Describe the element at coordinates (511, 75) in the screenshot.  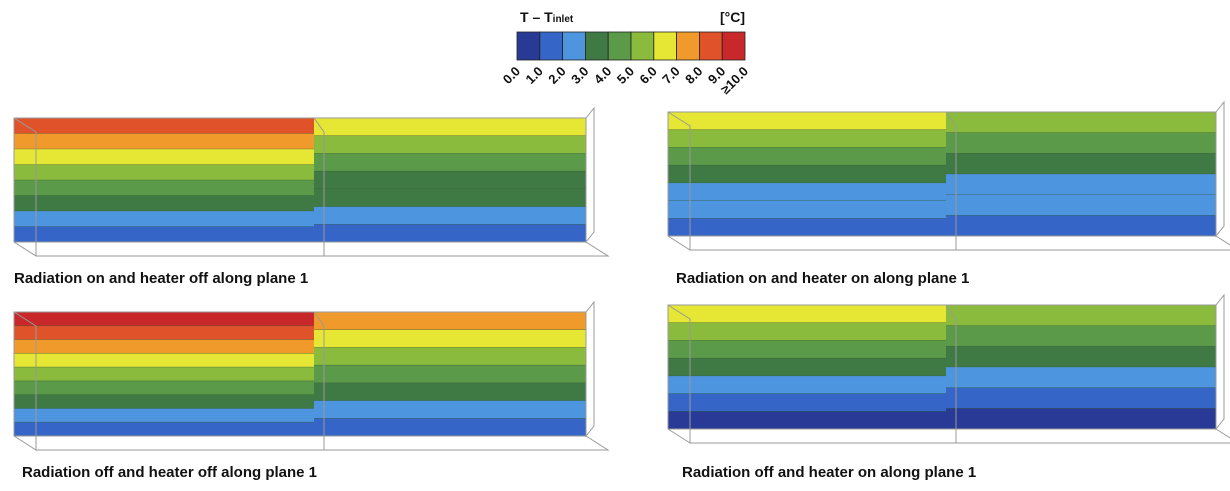
I see `colorbar-label: 0.0` at that location.